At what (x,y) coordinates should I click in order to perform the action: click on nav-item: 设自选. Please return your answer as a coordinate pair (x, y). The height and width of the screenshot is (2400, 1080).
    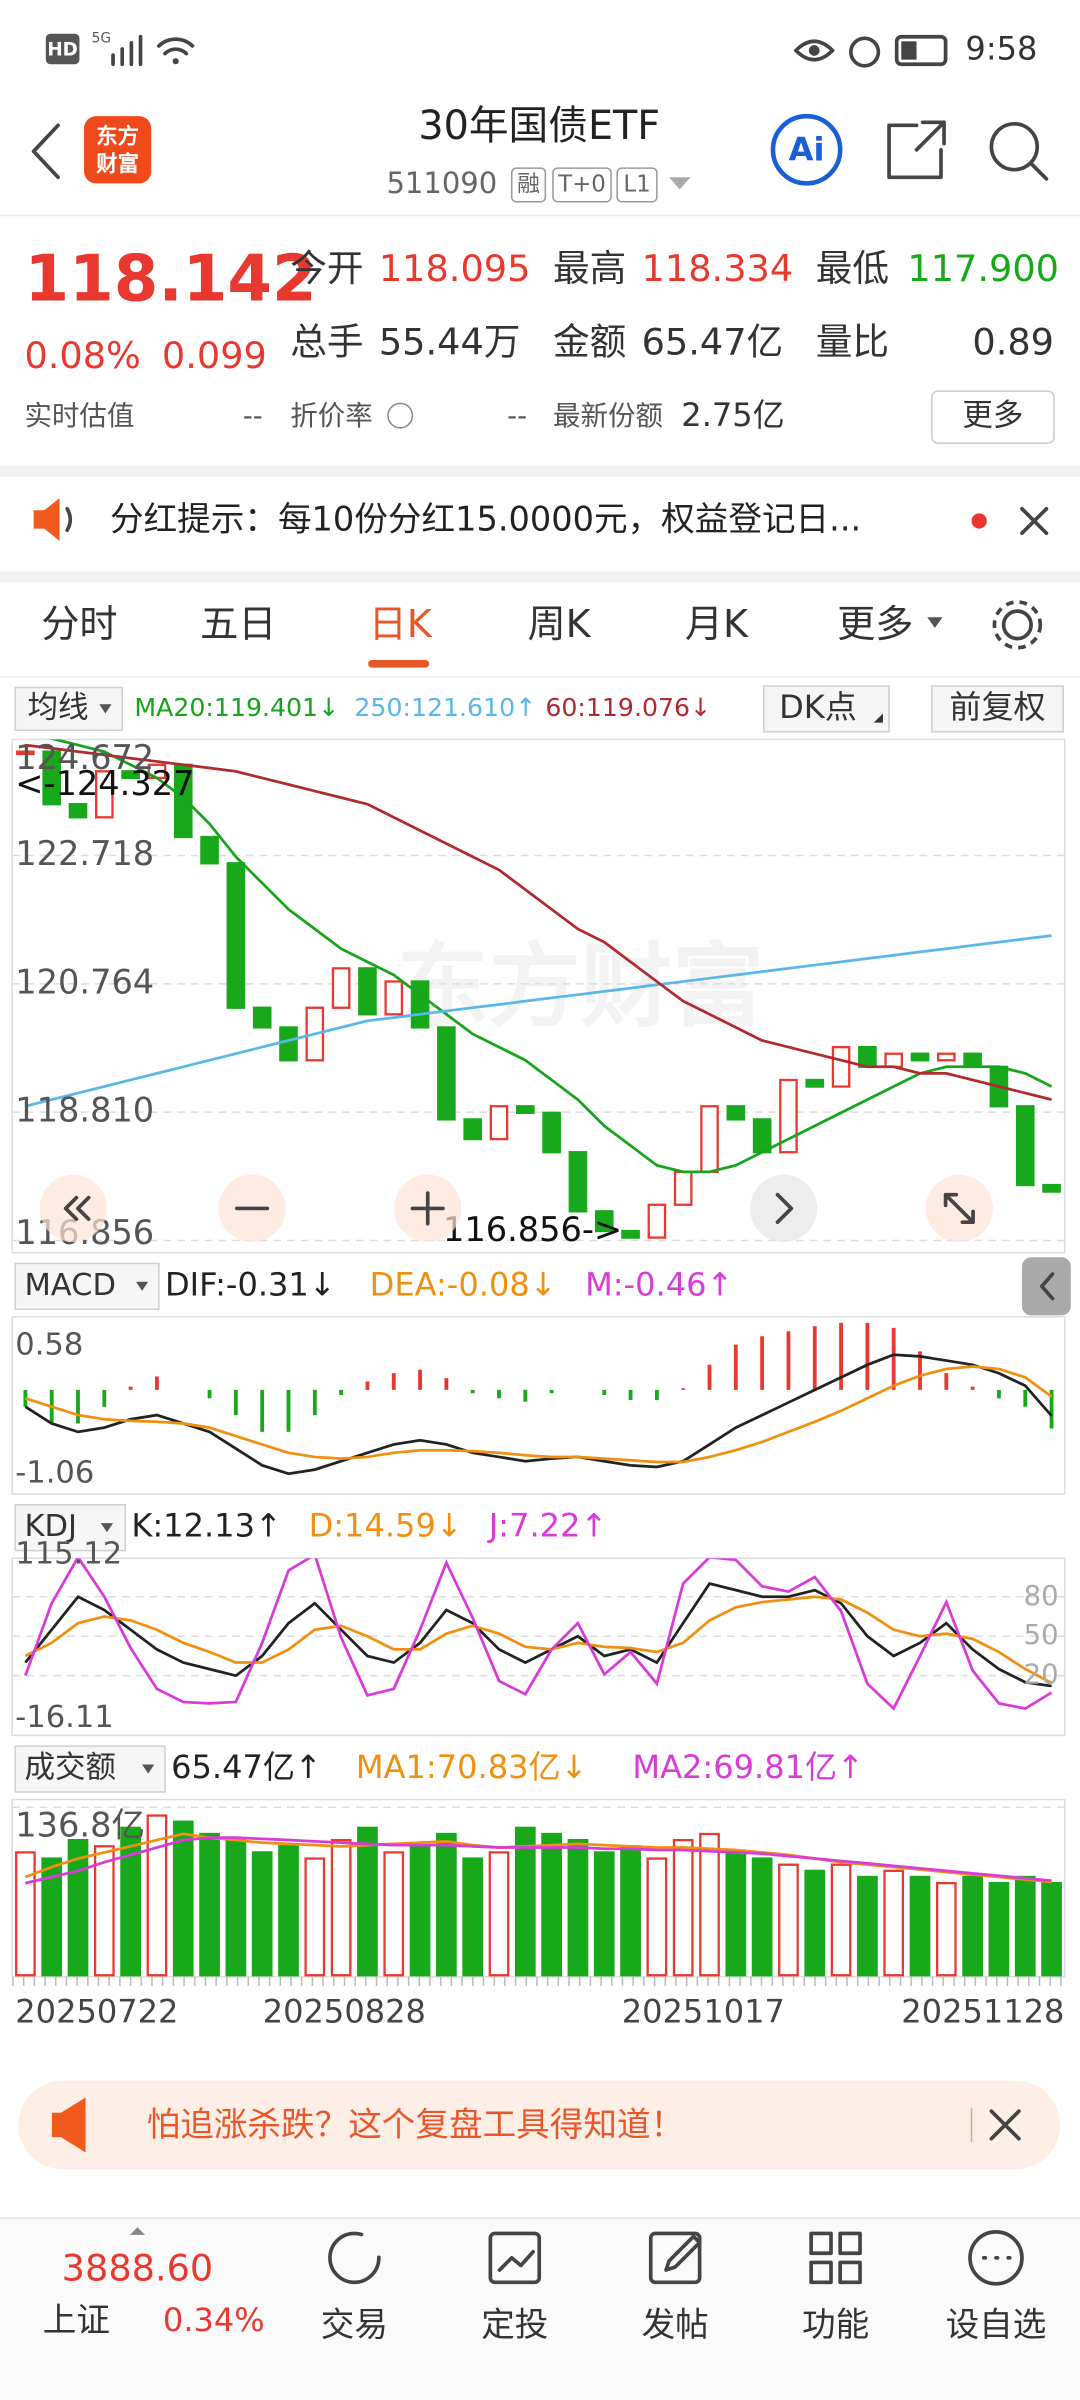
    Looking at the image, I should click on (996, 2324).